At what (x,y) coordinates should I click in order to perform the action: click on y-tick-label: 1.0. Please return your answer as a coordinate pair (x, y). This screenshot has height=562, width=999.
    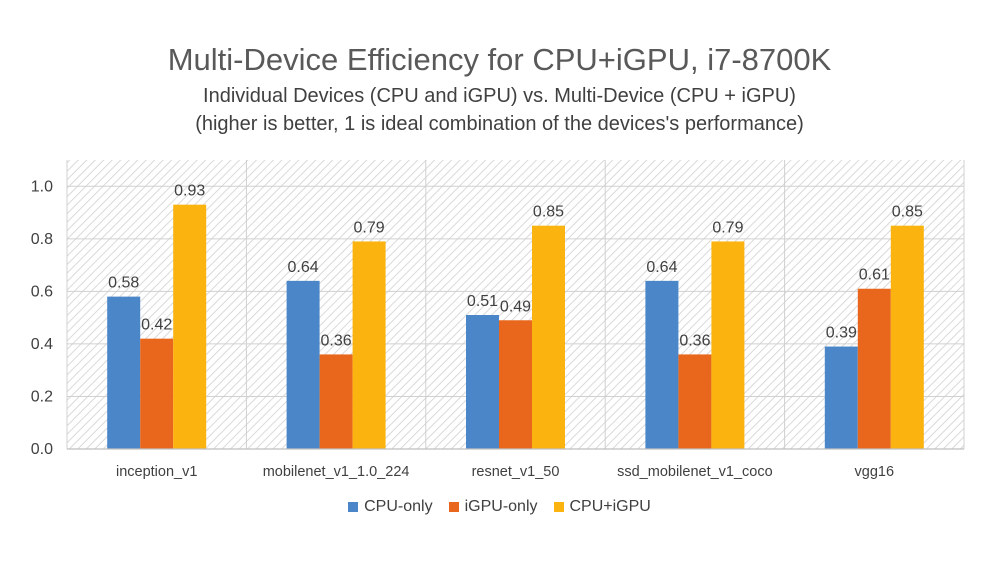
    Looking at the image, I should click on (42, 186).